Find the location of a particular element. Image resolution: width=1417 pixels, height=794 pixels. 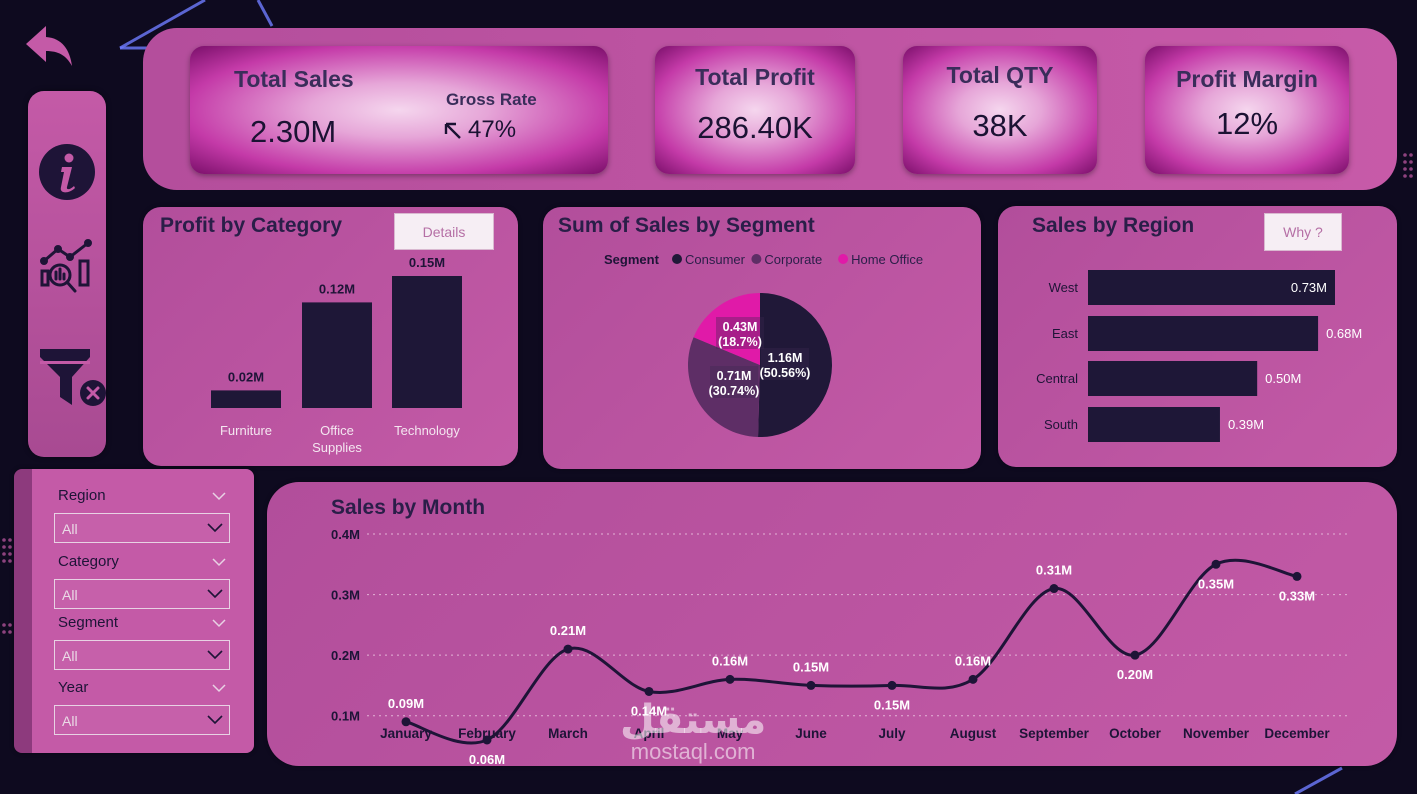

category-dropdown-value: All is located at coordinates (70, 595).